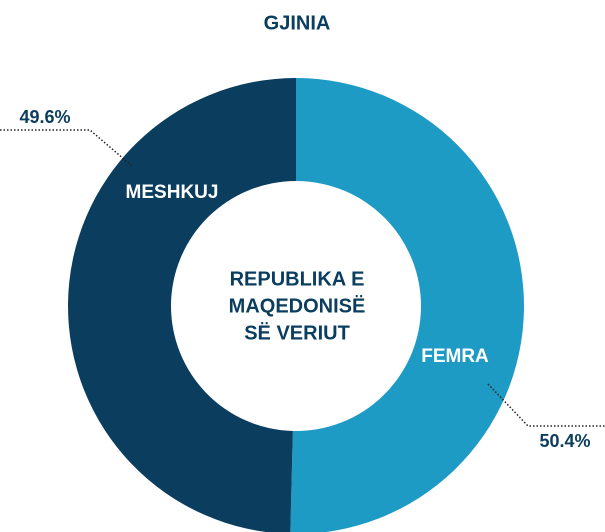 The image size is (605, 532). What do you see at coordinates (455, 356) in the screenshot?
I see `category-label: FEMRA` at bounding box center [455, 356].